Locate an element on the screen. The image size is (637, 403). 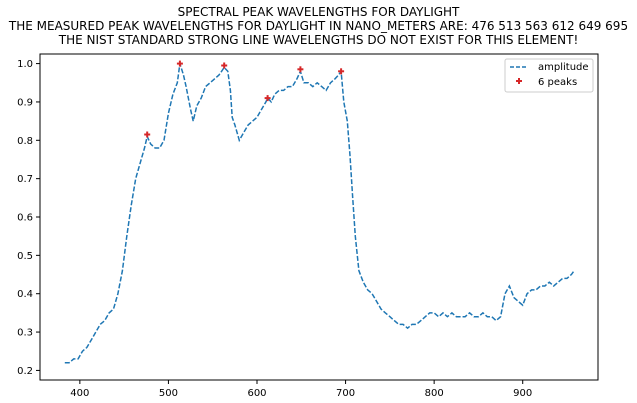
y-tick-label: 0.7 is located at coordinates (25, 179).